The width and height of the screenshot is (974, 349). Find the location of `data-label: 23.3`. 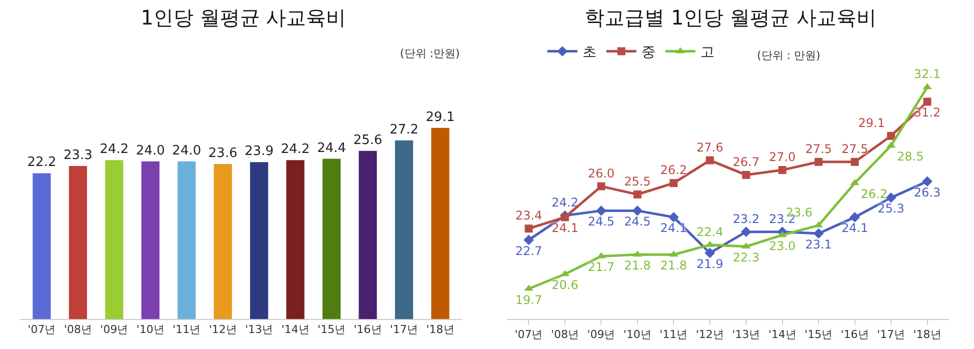

data-label: 23.3 is located at coordinates (77, 156).